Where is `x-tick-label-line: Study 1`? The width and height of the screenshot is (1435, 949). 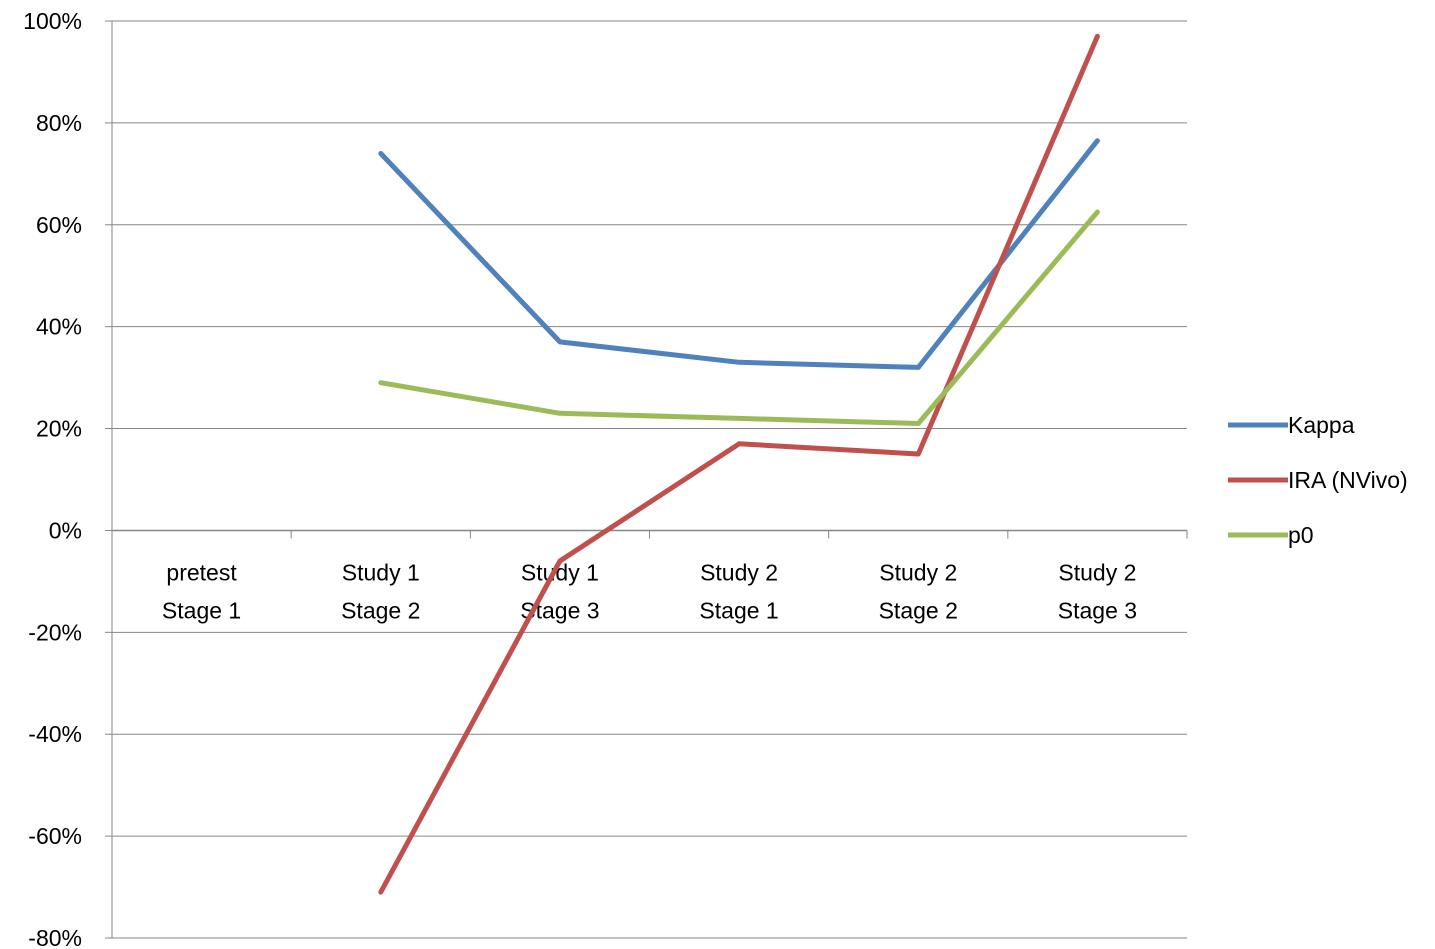
x-tick-label-line: Study 1 is located at coordinates (381, 572).